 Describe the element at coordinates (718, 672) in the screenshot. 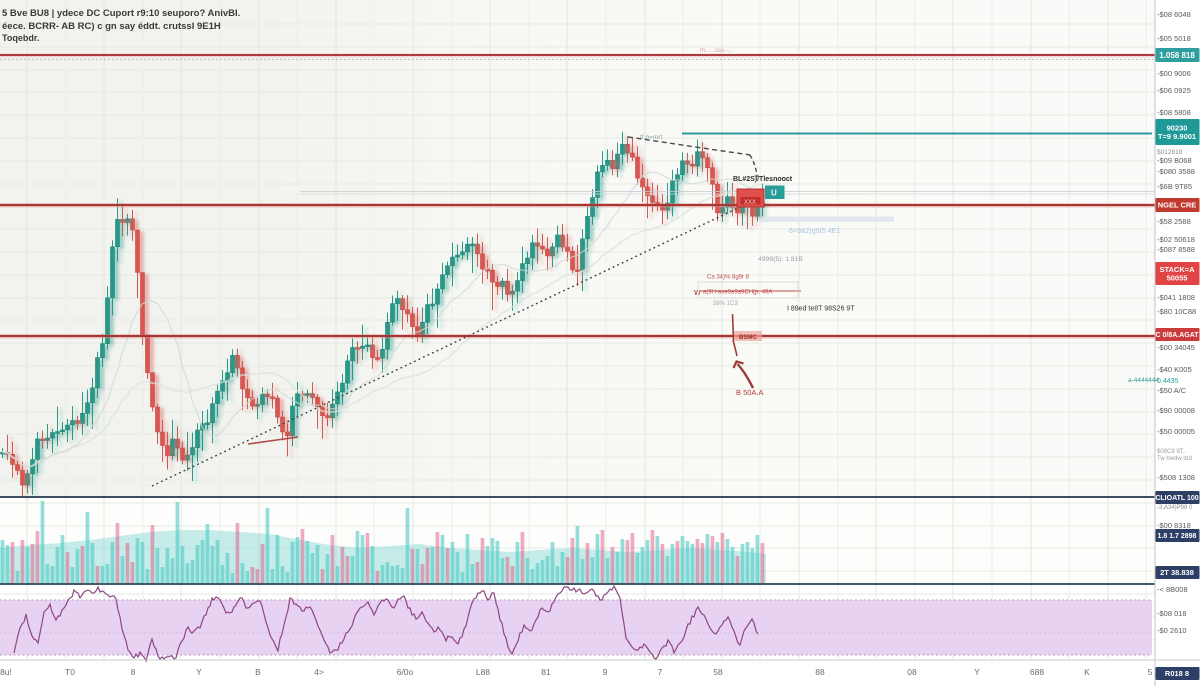

I see `svg-text: 58` at that location.